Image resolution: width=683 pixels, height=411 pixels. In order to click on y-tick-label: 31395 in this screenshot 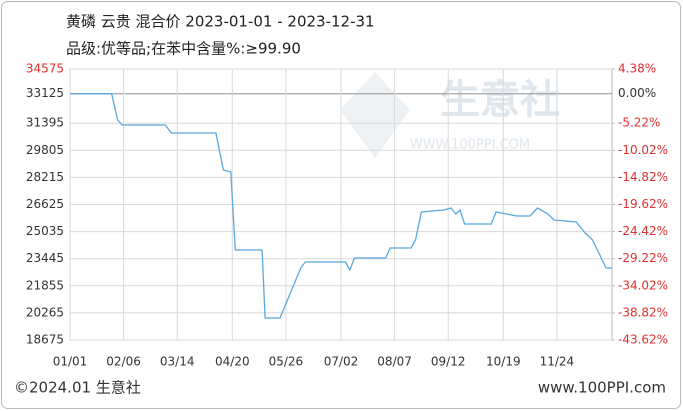, I will do `click(45, 123)`.